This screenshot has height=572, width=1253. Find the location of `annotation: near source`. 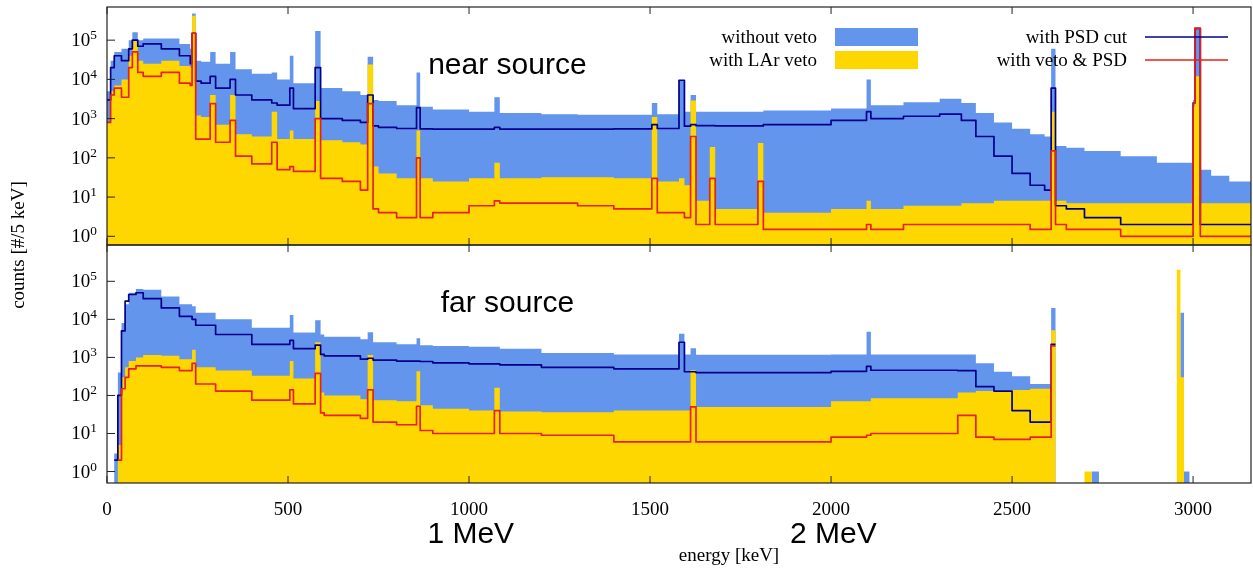

annotation: near source is located at coordinates (507, 63).